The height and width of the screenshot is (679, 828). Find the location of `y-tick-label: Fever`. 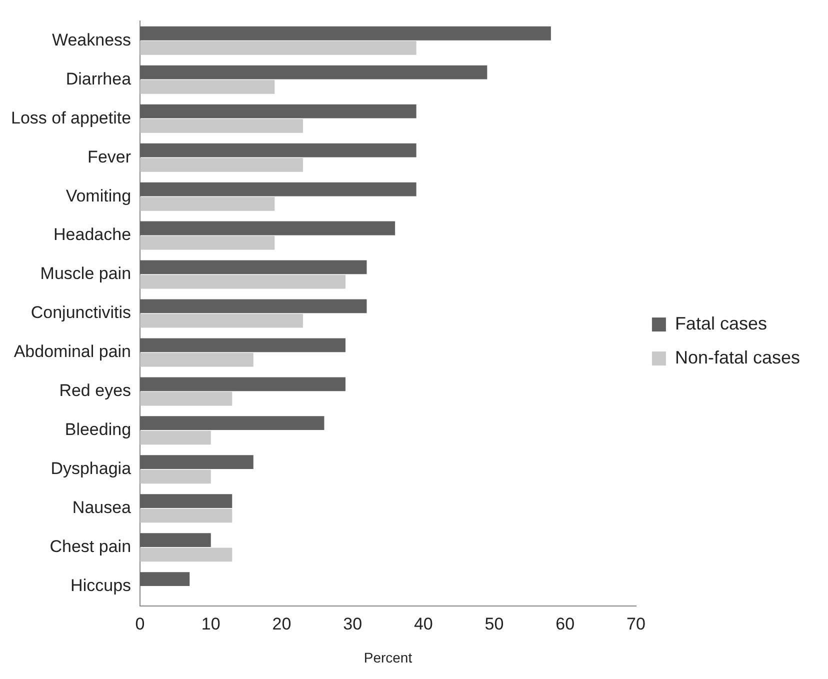

y-tick-label: Fever is located at coordinates (110, 156).